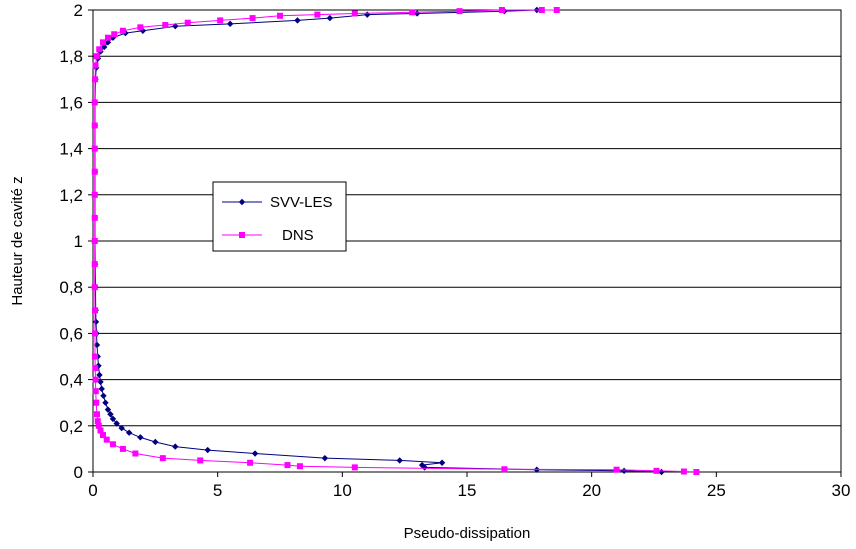 Image resolution: width=856 pixels, height=549 pixels. I want to click on x-axis: 0 5 10 15 20 25 30, so click(469, 486).